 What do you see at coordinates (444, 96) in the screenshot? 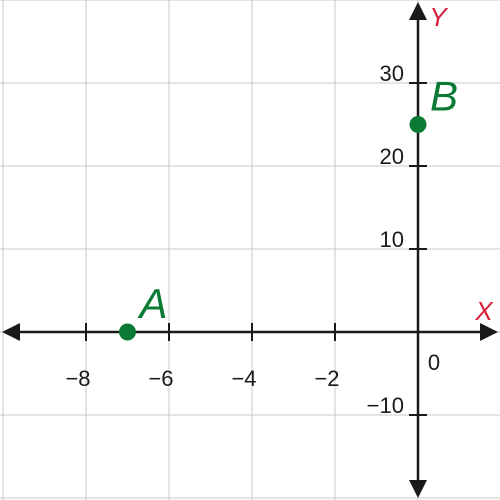
I see `point-label-b: B` at bounding box center [444, 96].